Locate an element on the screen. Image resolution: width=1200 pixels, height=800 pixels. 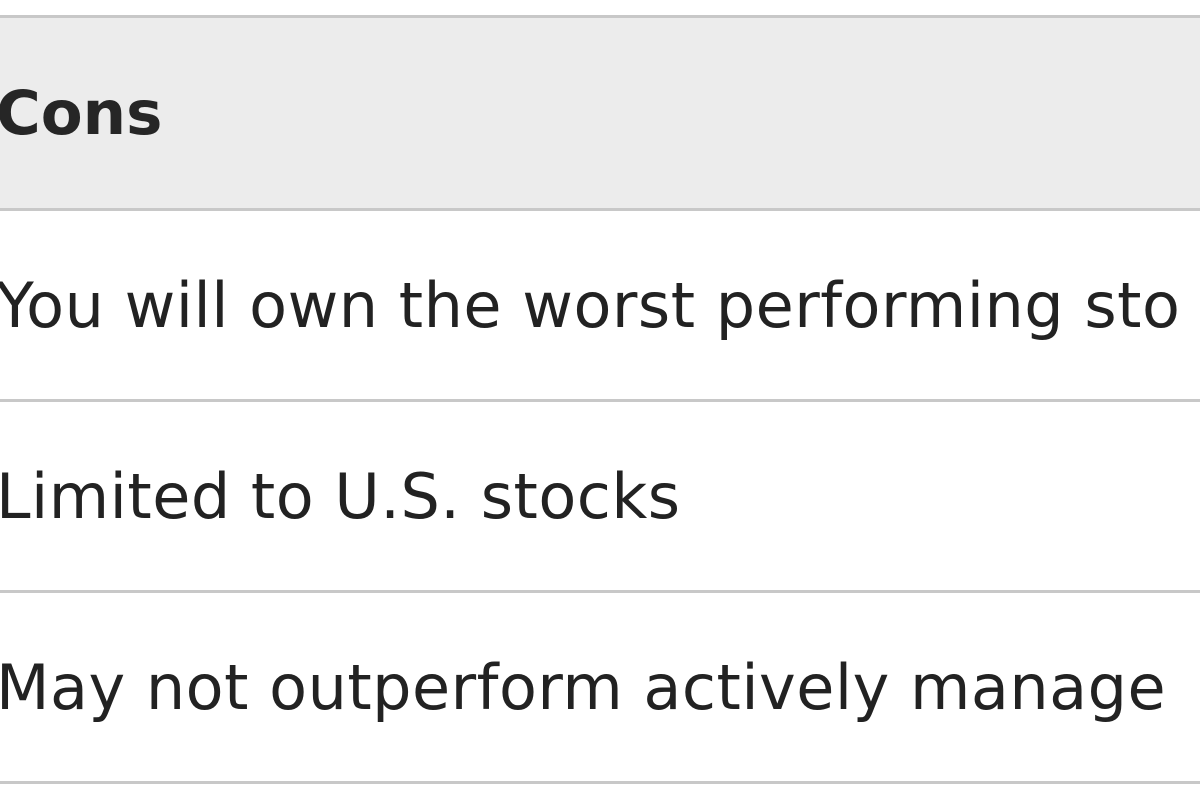
table-cell: You will own the worst performing sto is located at coordinates (590, 305).